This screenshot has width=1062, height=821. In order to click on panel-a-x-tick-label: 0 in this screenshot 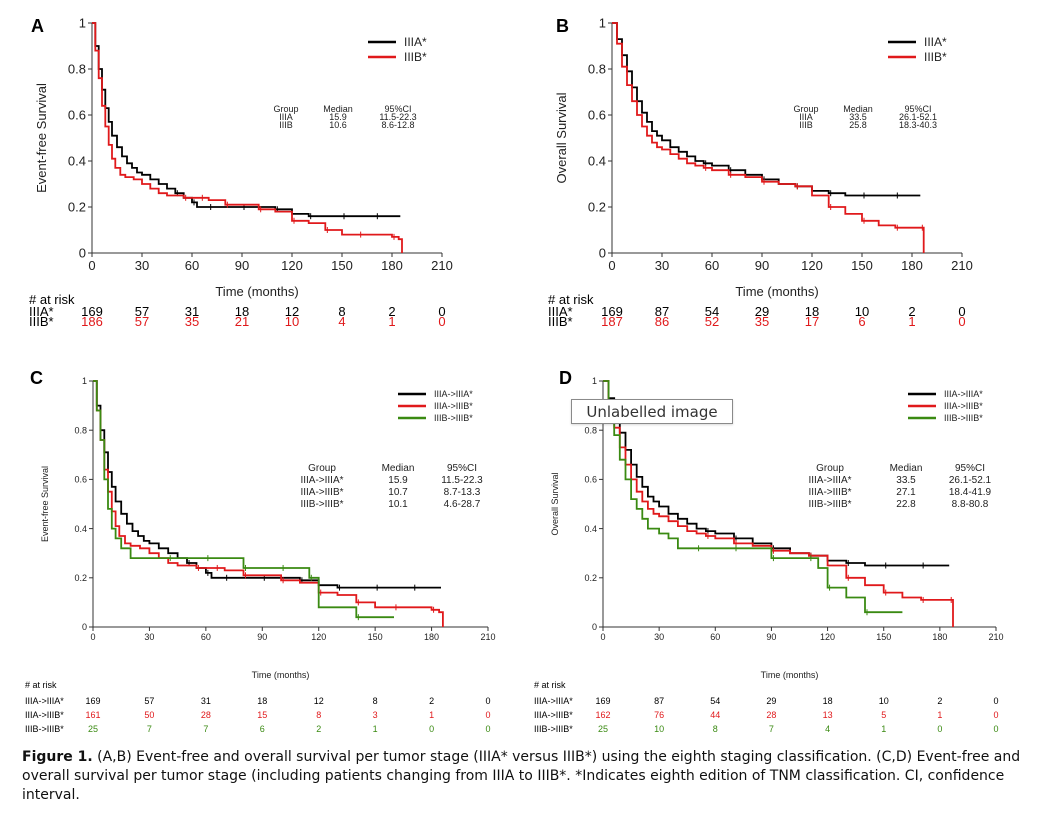, I will do `click(91, 265)`.